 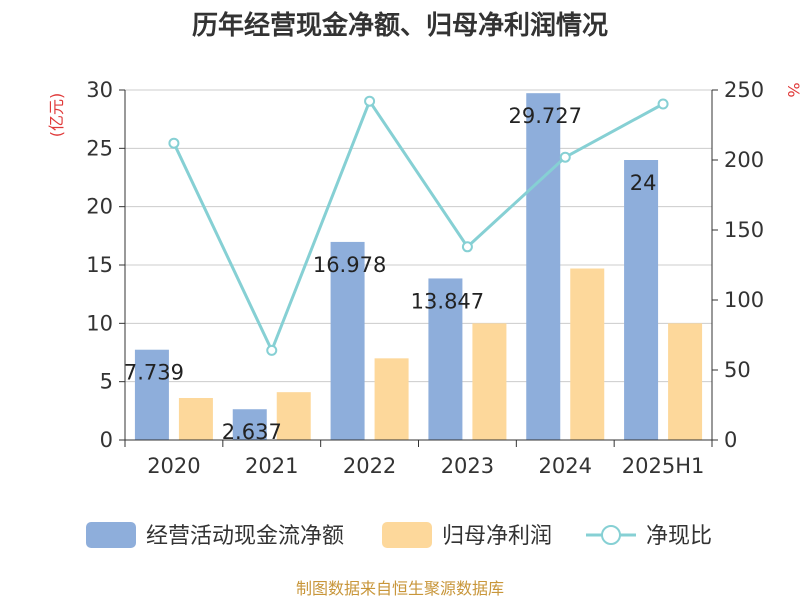 I want to click on legend-label: 归母净利润, so click(x=497, y=536).